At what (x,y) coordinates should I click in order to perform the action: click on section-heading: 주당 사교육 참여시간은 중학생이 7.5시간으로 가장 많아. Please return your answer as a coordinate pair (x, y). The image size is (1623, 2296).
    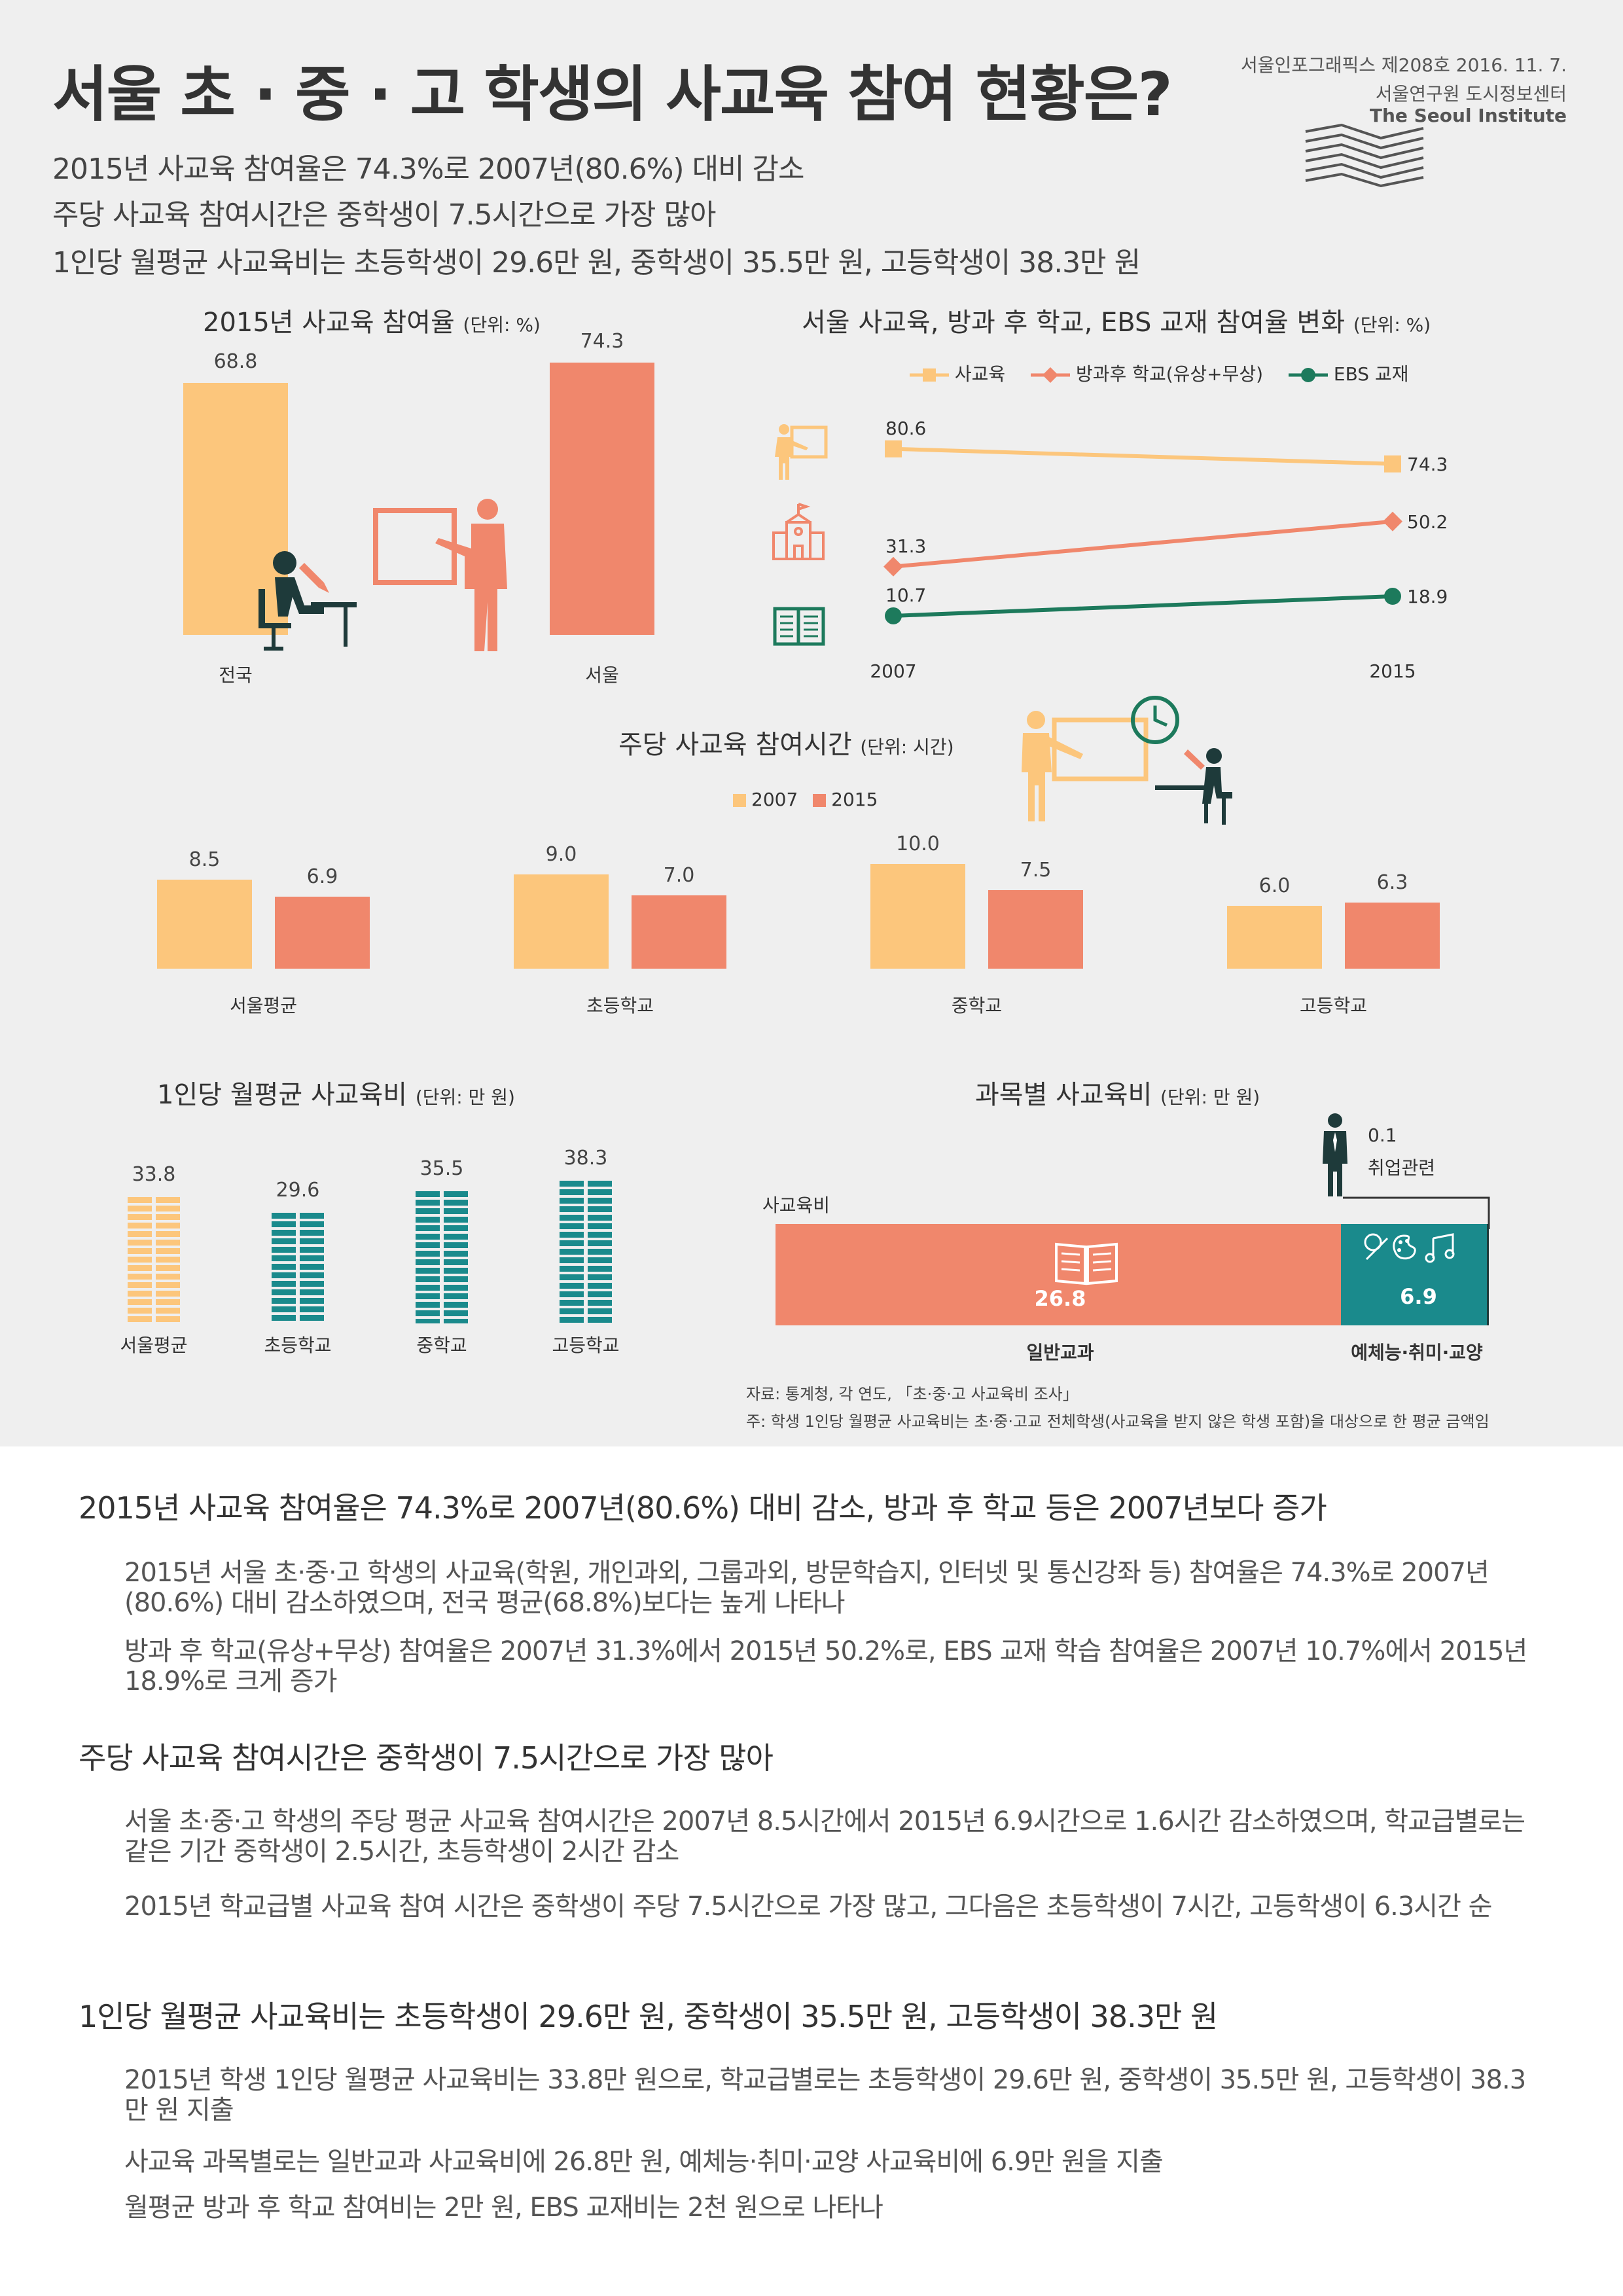
    Looking at the image, I should click on (426, 1758).